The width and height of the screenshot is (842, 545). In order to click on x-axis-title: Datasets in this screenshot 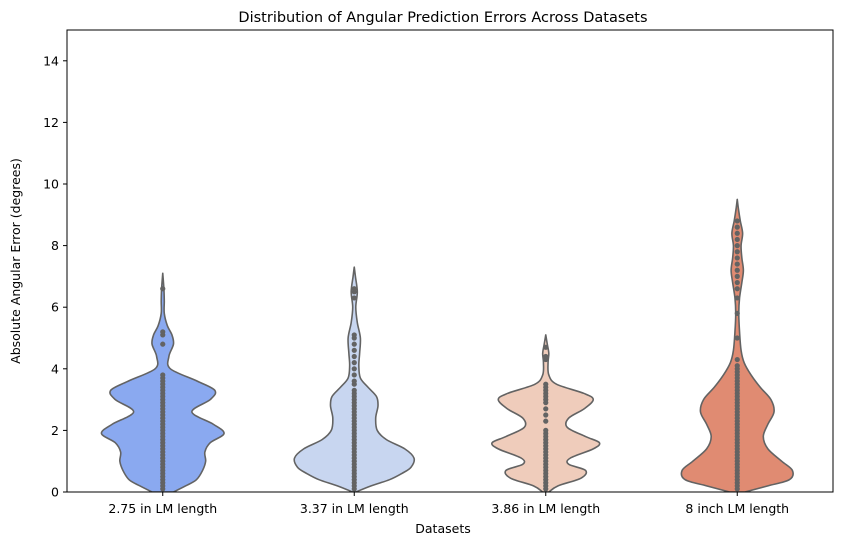, I will do `click(442, 528)`.